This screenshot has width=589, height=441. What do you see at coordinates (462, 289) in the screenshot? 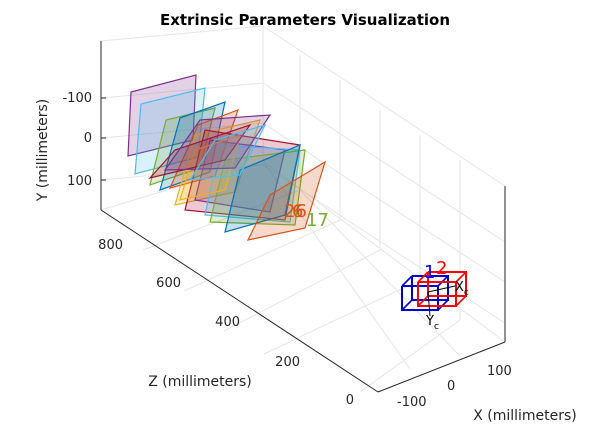
I see `camera-x-label: Xc` at bounding box center [462, 289].